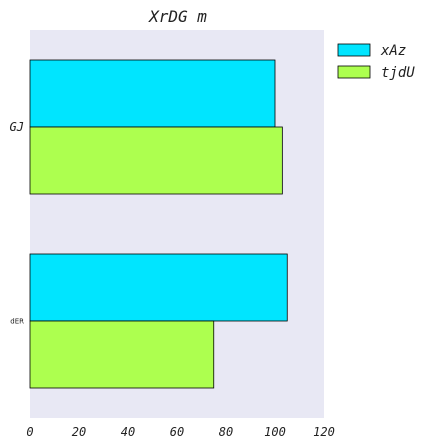  Describe the element at coordinates (376, 62) in the screenshot. I see `legend: xAz tjdU` at that location.